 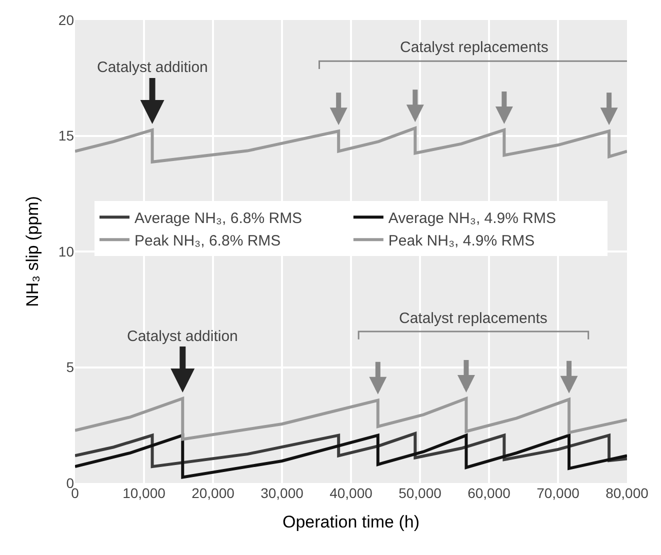 What do you see at coordinates (70, 367) in the screenshot?
I see `y-tick-label: 5` at bounding box center [70, 367].